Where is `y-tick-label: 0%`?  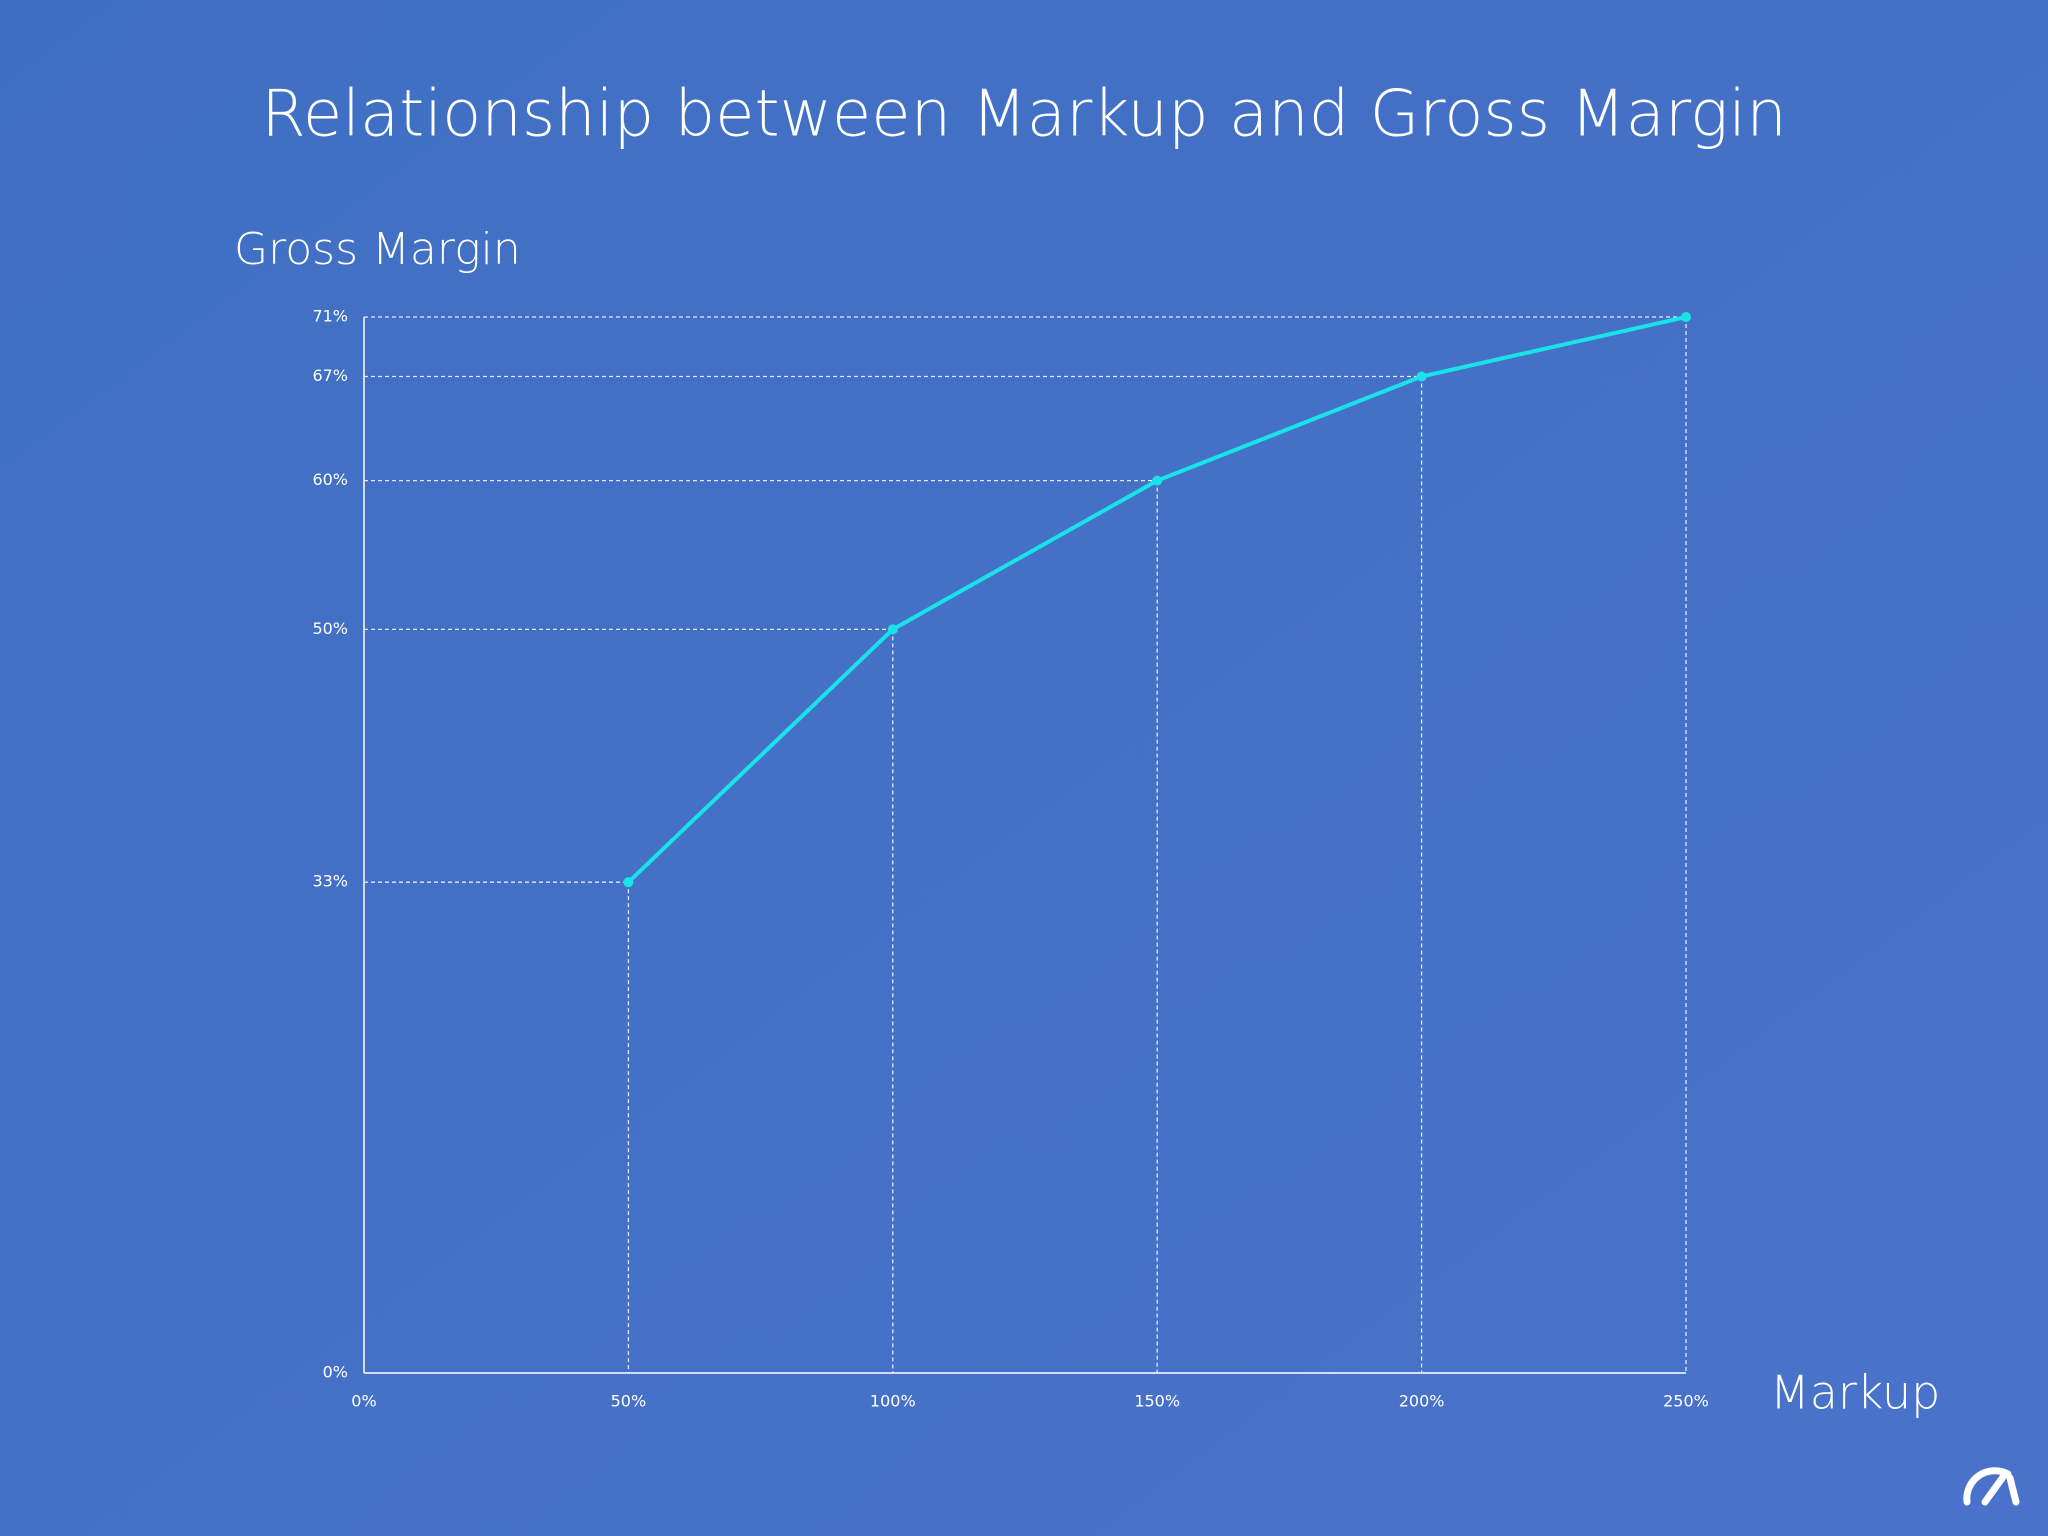
y-tick-label: 0% is located at coordinates (335, 1372).